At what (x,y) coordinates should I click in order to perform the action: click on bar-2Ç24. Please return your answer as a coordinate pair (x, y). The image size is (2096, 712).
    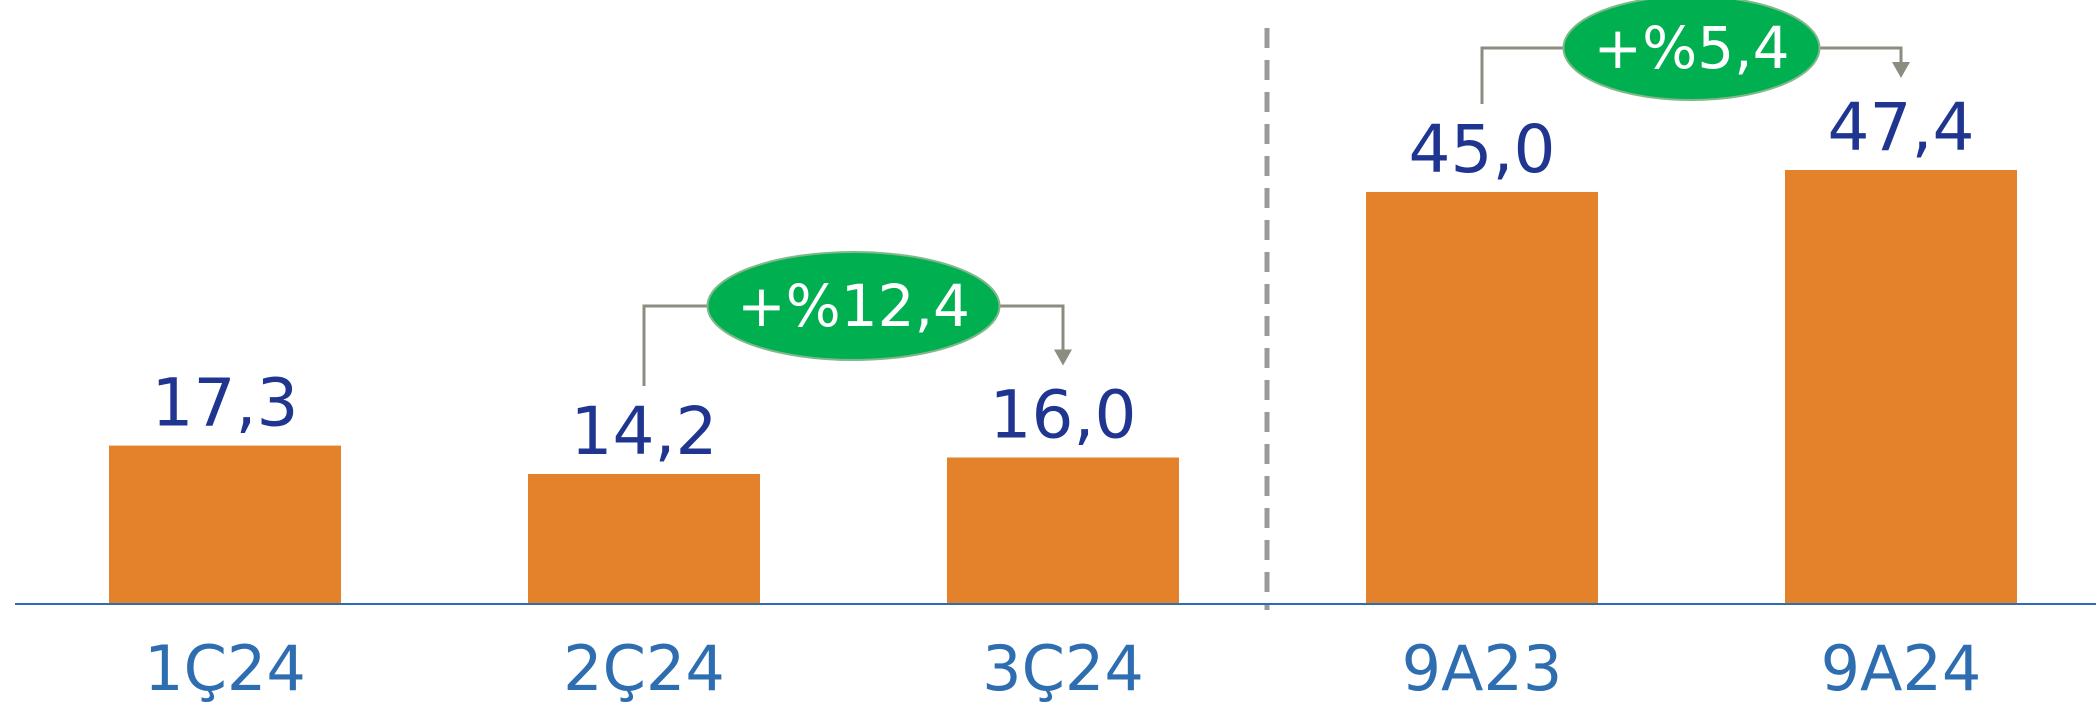
    Looking at the image, I should click on (644, 538).